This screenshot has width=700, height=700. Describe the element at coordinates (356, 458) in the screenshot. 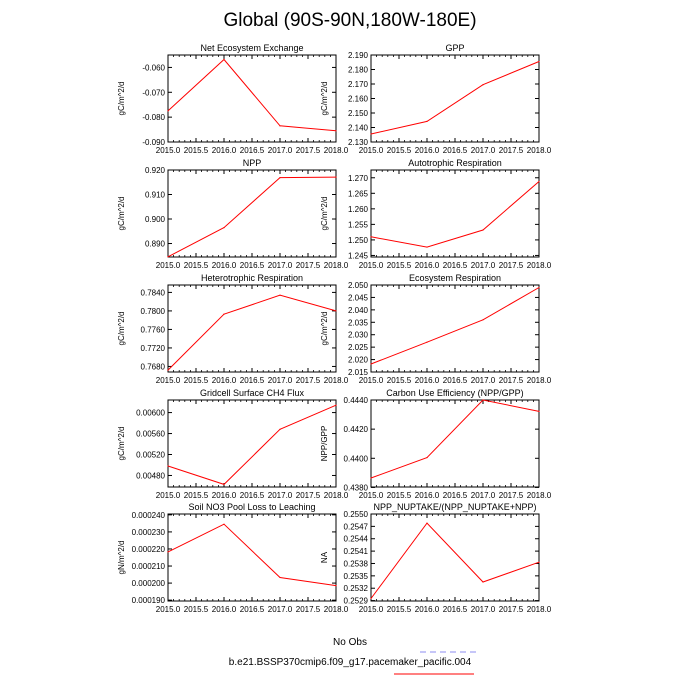

I see `y-tick-label: 0.4400` at that location.